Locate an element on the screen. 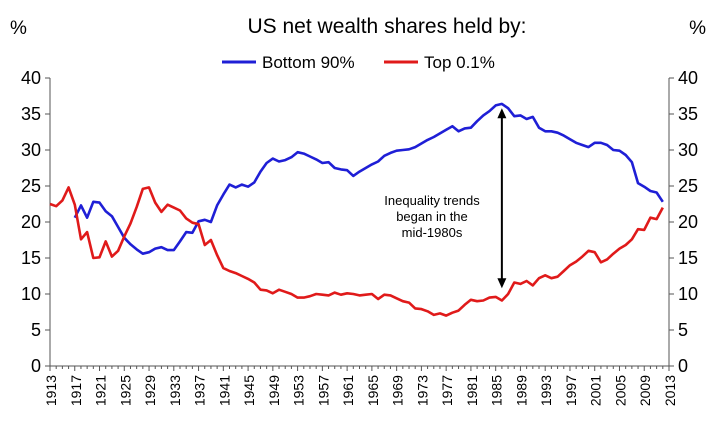 The width and height of the screenshot is (728, 431). y-tick-label-right: 35 is located at coordinates (688, 114).